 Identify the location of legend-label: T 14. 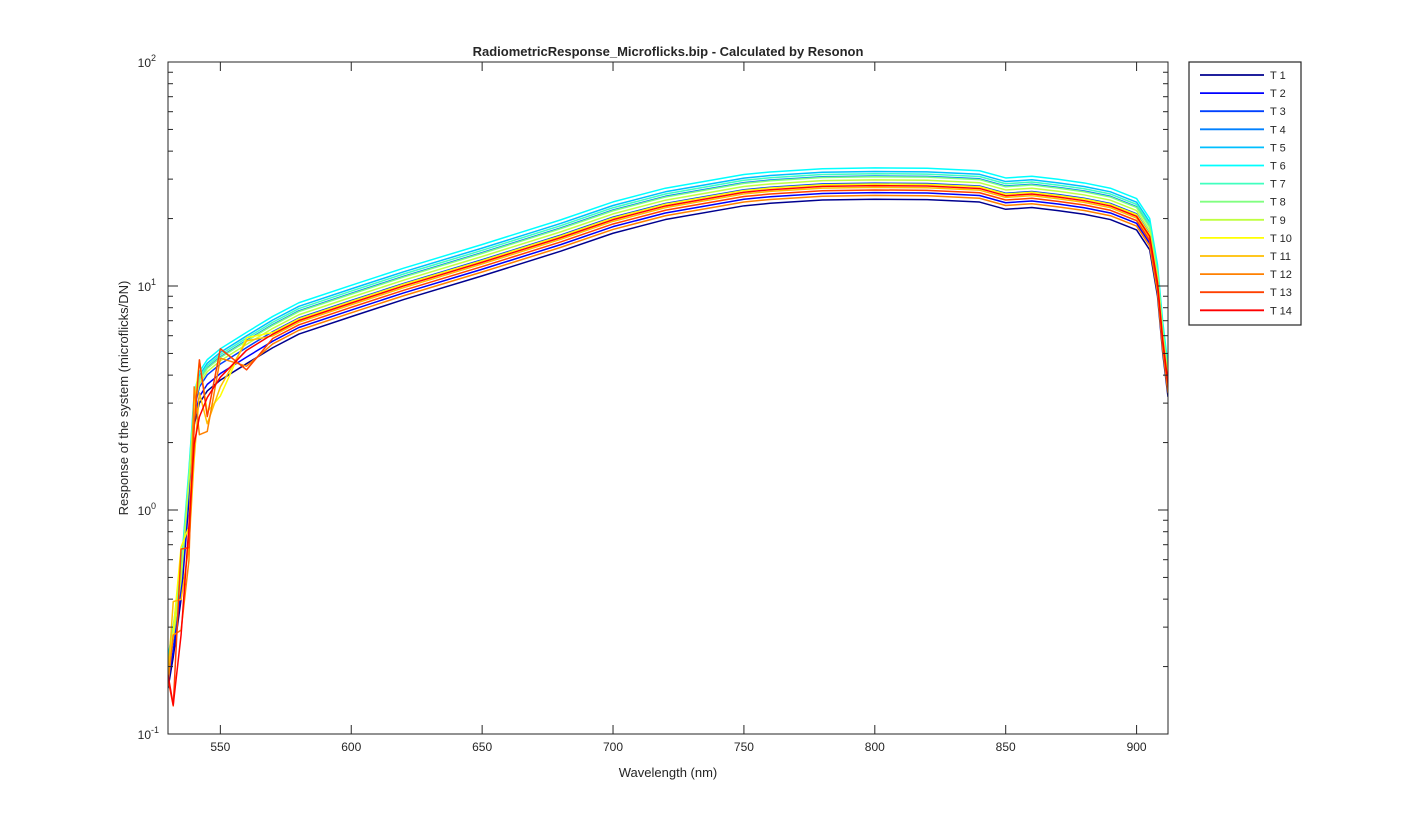
(1281, 311).